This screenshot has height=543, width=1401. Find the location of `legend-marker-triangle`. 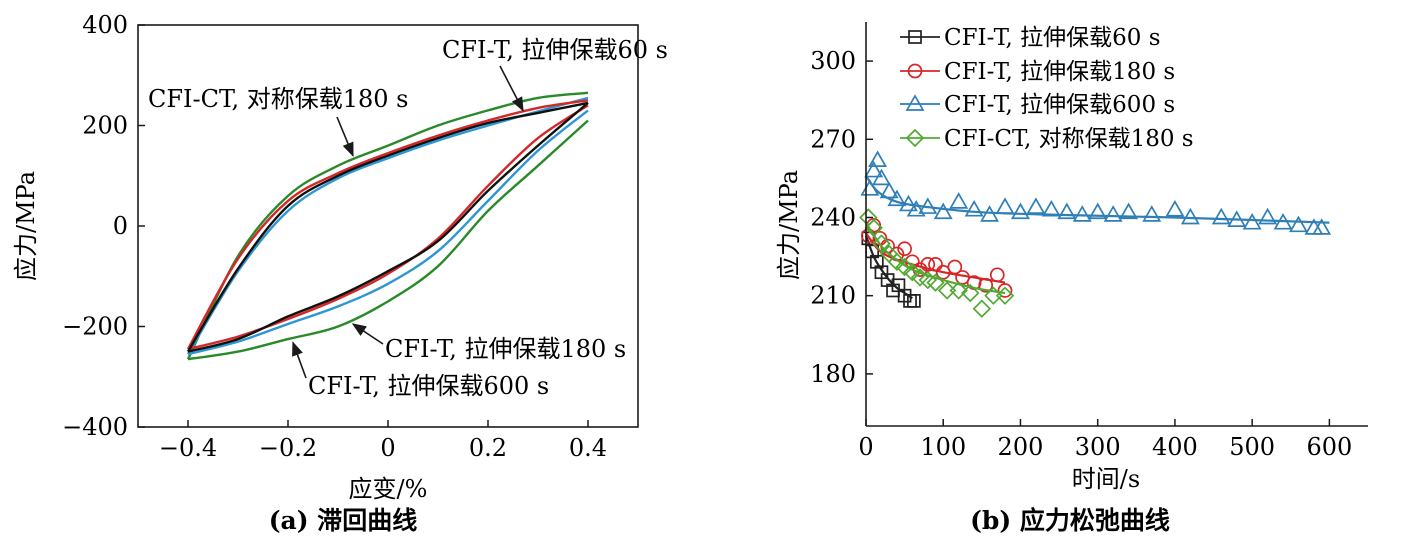

legend-marker-triangle is located at coordinates (915, 102).